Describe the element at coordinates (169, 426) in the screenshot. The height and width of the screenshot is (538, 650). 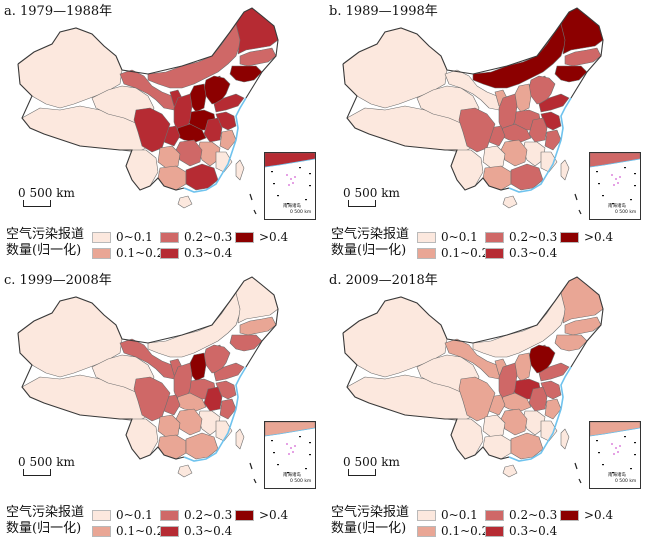
I see `province-guizhou` at that location.